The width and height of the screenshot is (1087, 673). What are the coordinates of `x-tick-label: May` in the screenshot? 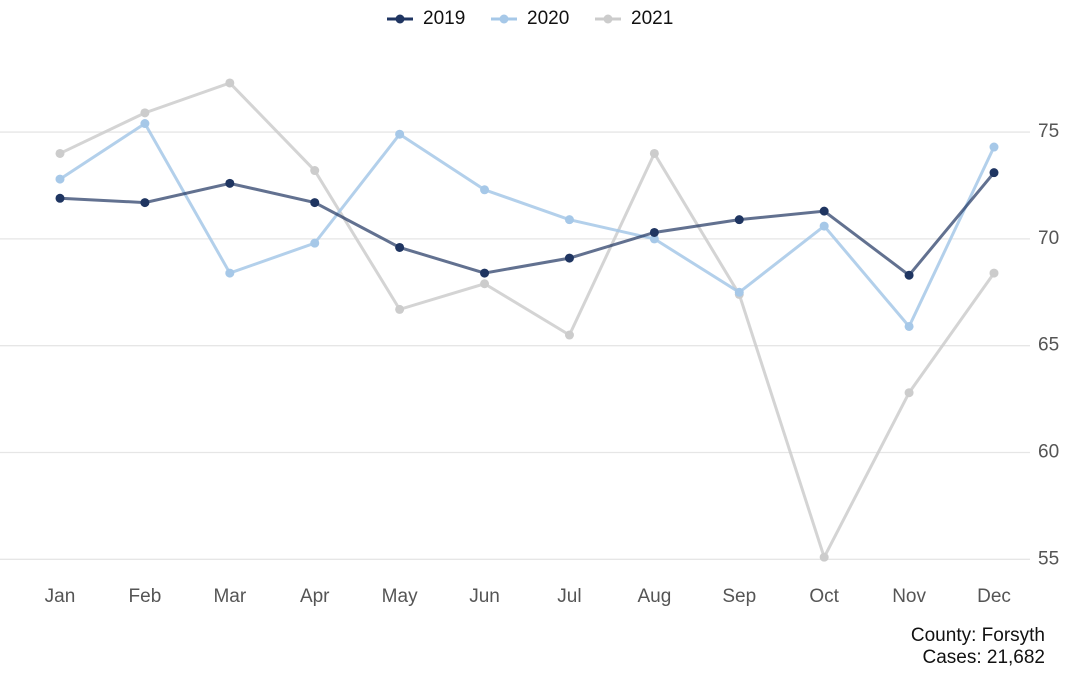 It's located at (400, 596).